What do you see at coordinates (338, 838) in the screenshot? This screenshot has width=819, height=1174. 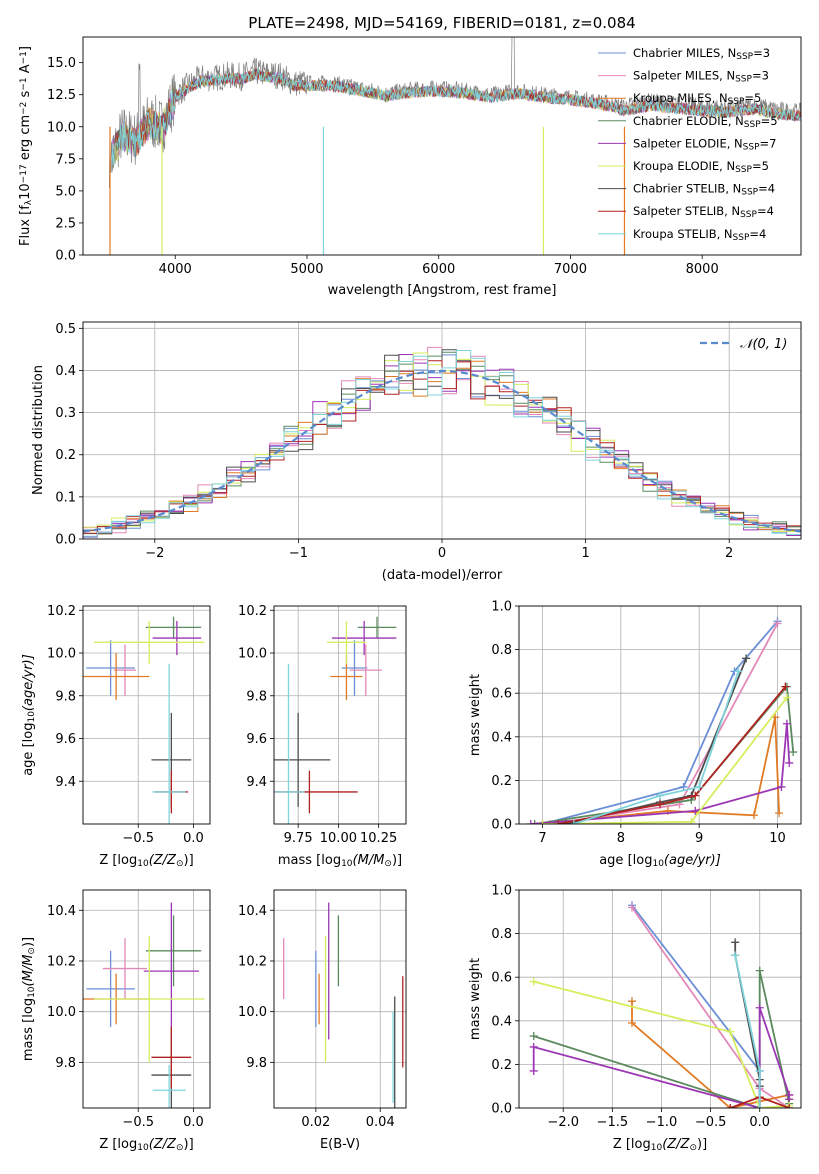 I see `x-tick-label: 10.00` at bounding box center [338, 838].